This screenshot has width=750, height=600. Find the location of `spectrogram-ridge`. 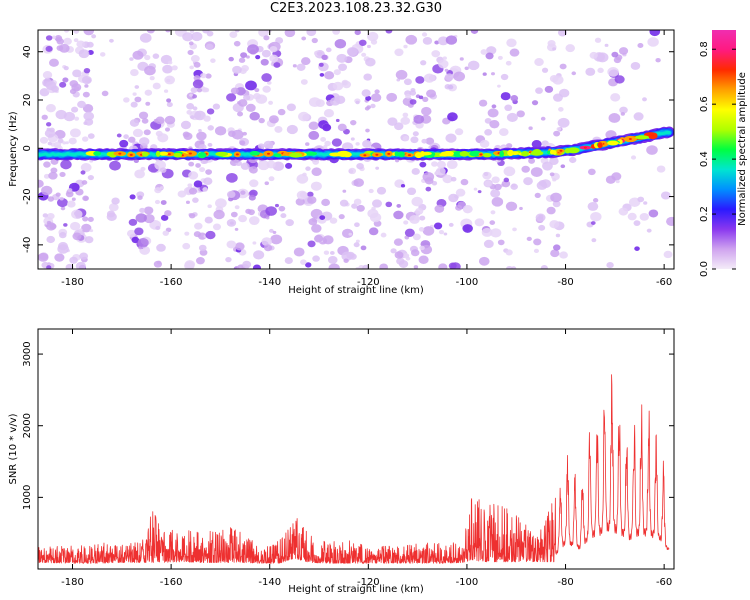

spectrogram-ridge is located at coordinates (356, 143).